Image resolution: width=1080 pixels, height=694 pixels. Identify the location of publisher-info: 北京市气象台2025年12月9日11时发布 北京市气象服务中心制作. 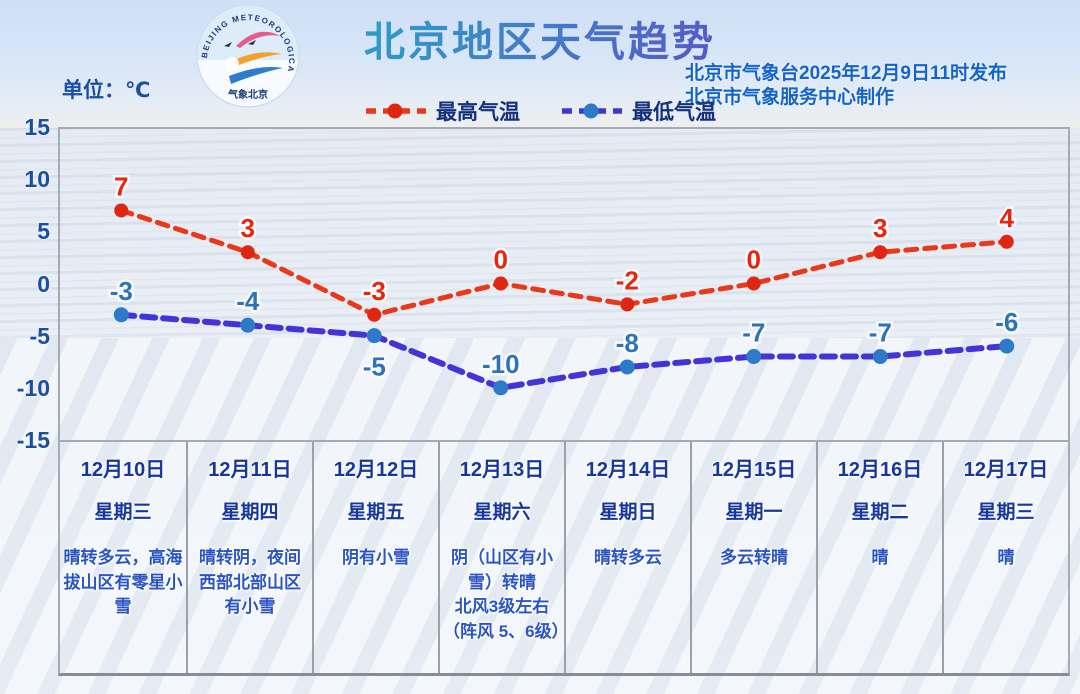
(846, 86).